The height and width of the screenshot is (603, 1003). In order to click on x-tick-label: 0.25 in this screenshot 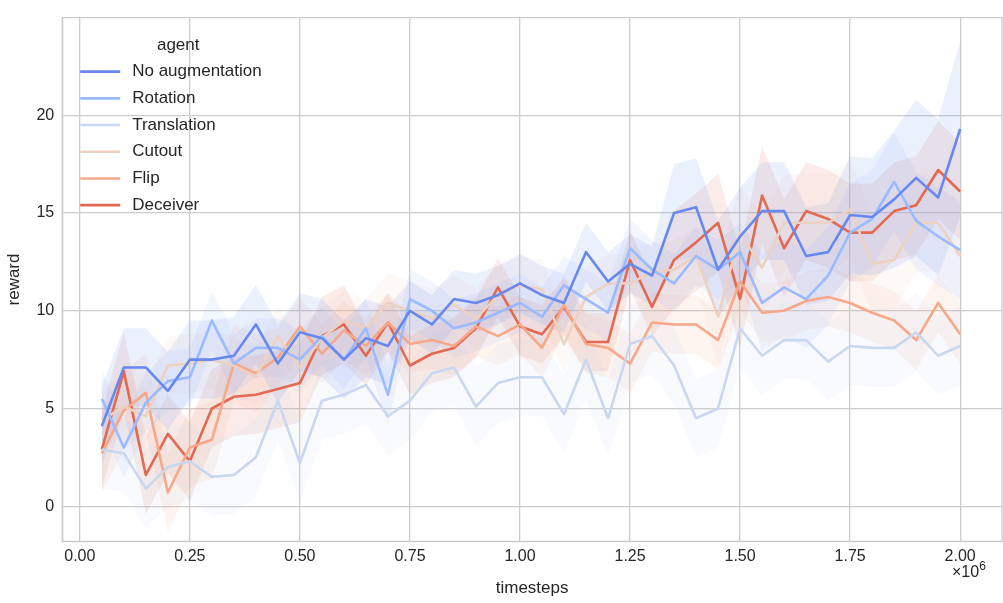, I will do `click(190, 556)`.